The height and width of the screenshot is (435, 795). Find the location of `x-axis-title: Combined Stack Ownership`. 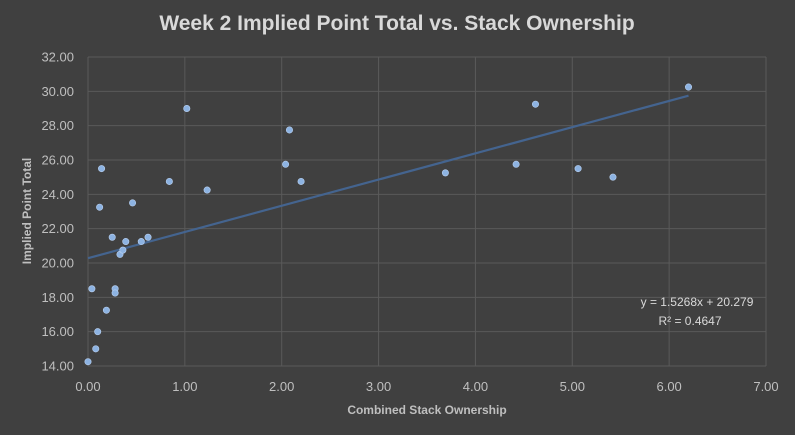

x-axis-title: Combined Stack Ownership is located at coordinates (426, 410).